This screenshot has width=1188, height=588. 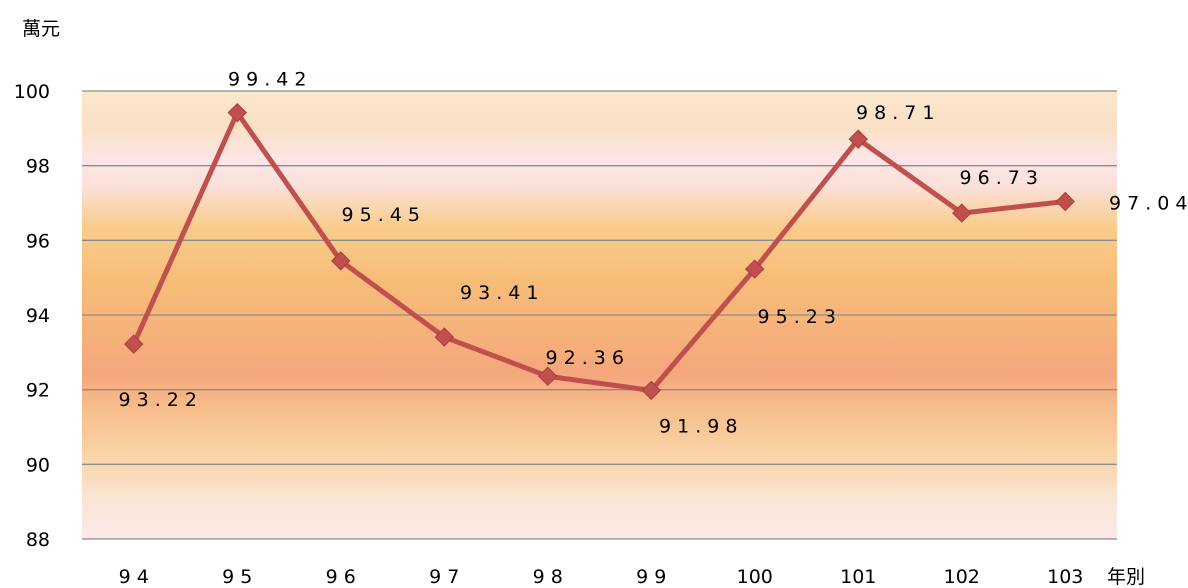 I want to click on data-label: 9 5 . 4 5, so click(x=380, y=215).